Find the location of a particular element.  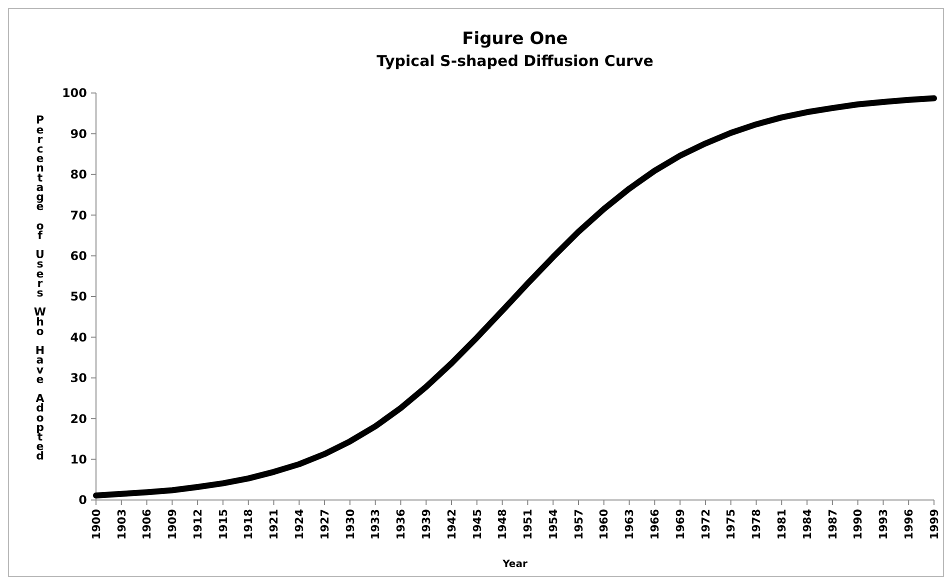

x-tick-label: 1933 is located at coordinates (375, 524).